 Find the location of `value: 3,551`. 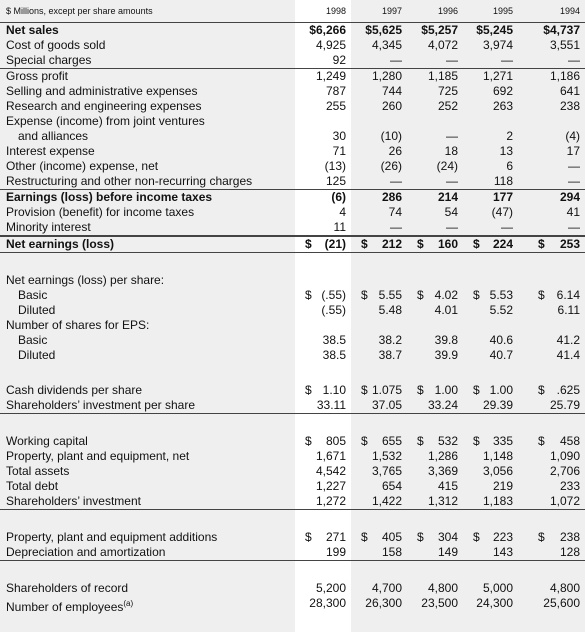

value: 3,551 is located at coordinates (564, 45).